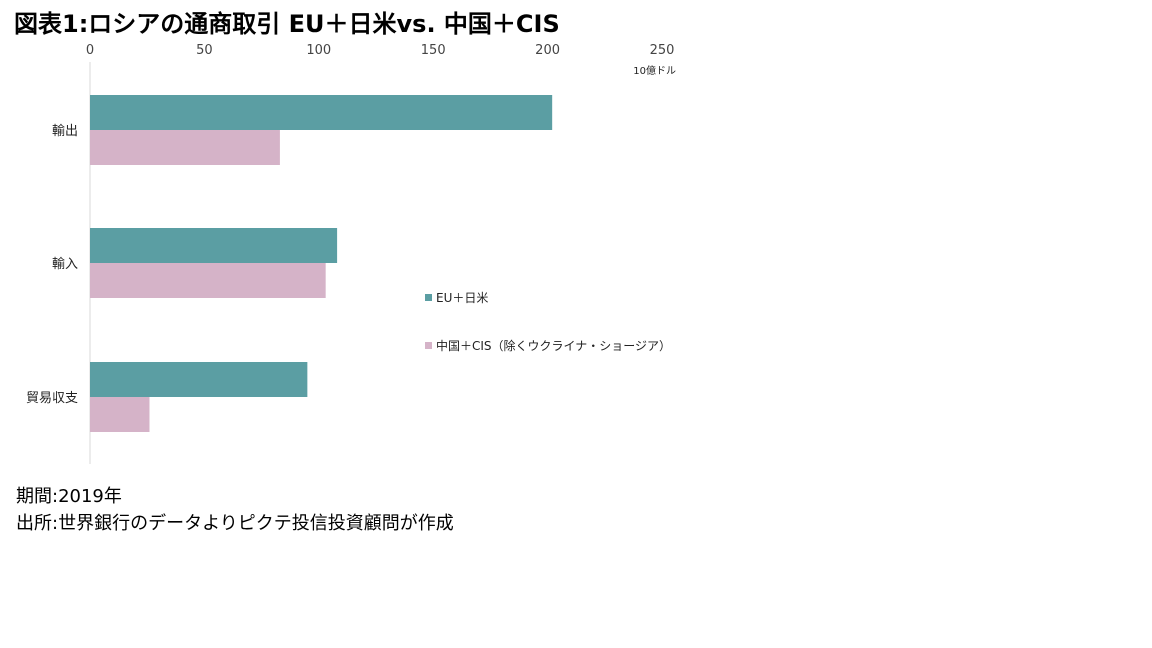 Image resolution: width=1152 pixels, height=648 pixels. What do you see at coordinates (52, 398) in the screenshot?
I see `category-label: 貿易収支` at bounding box center [52, 398].